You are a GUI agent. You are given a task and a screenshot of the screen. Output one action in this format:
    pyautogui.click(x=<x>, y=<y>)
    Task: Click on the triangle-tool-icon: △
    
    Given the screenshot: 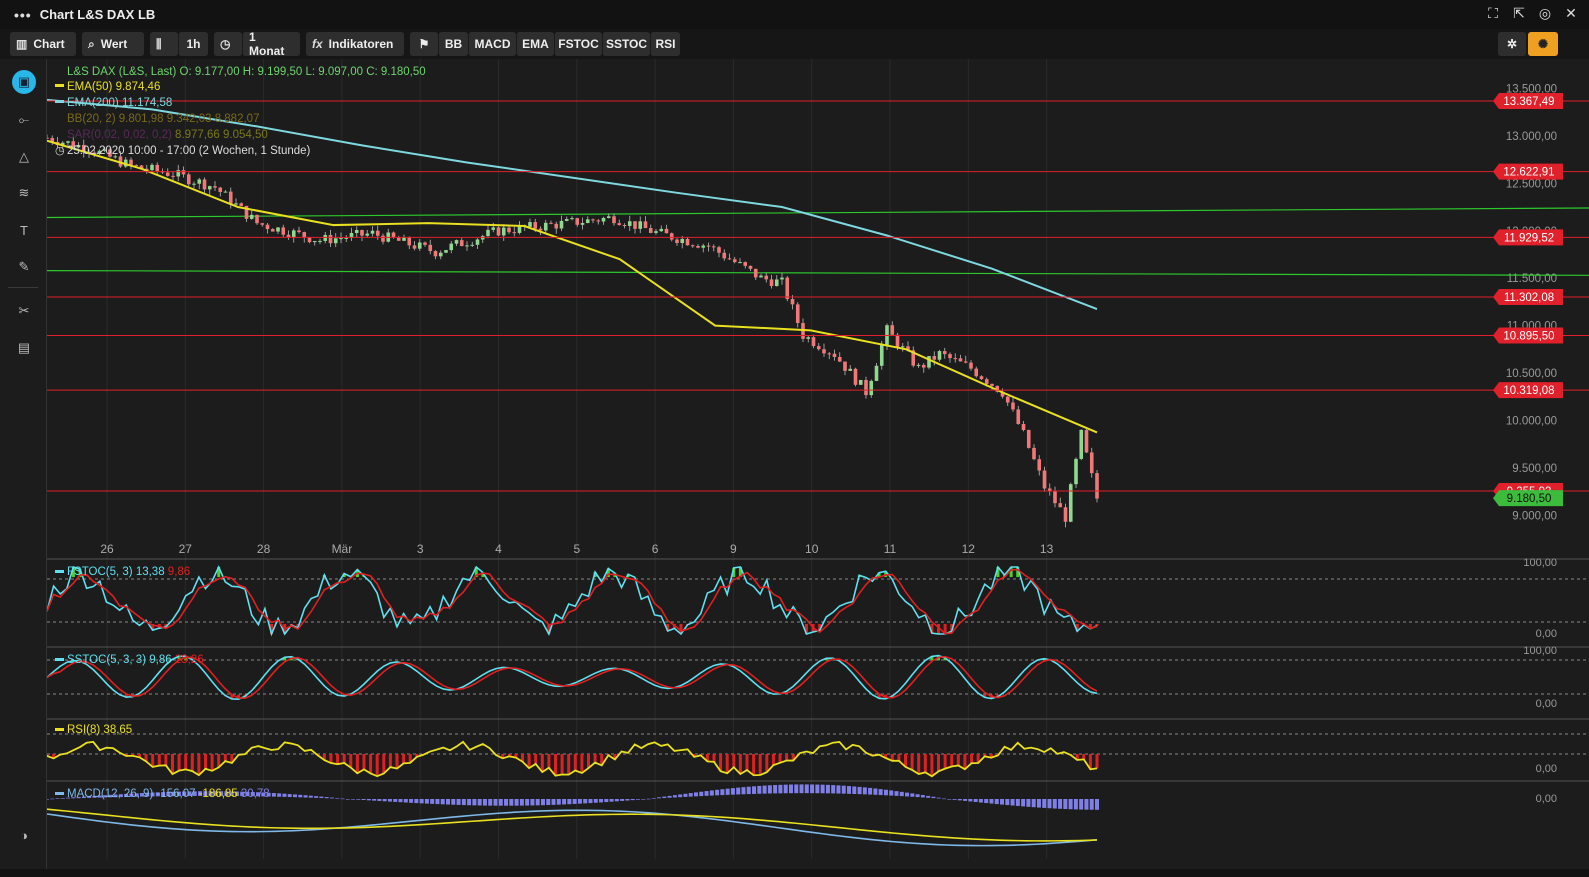 What is the action you would take?
    pyautogui.click(x=24, y=156)
    